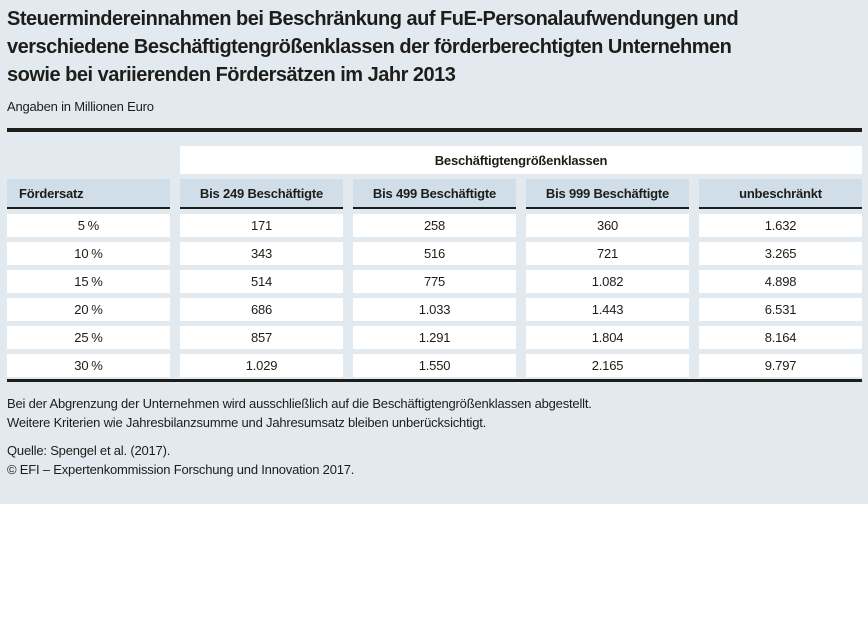  Describe the element at coordinates (261, 309) in the screenshot. I see `table-cell: 686` at that location.